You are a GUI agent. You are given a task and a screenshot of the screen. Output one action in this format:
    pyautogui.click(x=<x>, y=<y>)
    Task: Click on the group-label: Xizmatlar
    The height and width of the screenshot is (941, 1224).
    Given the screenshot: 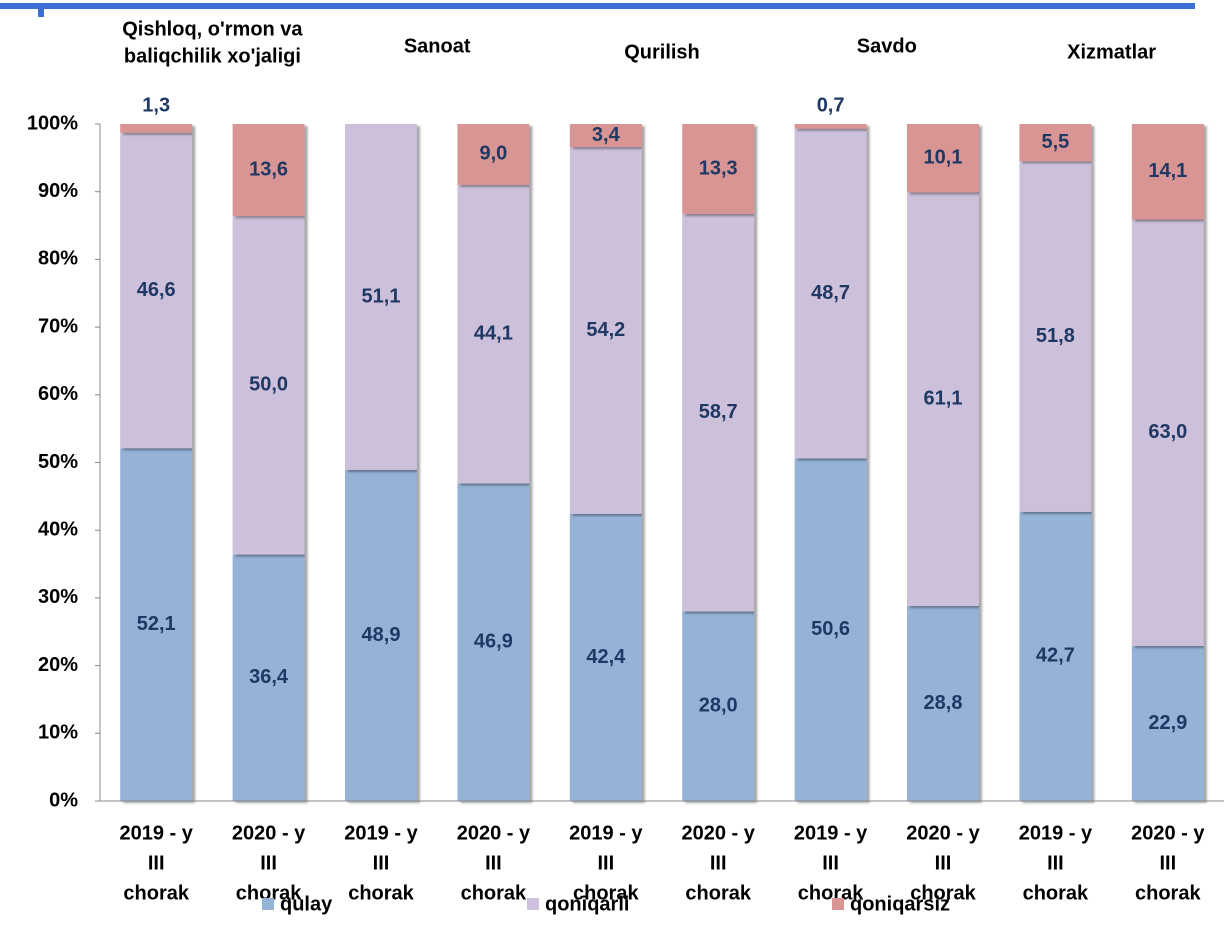 What is the action you would take?
    pyautogui.click(x=1111, y=52)
    